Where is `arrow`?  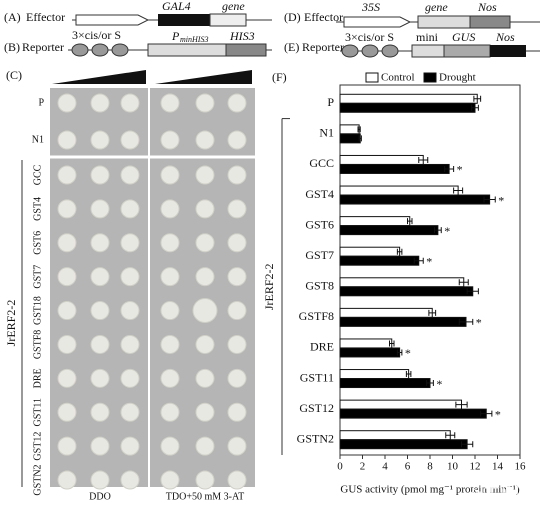 arrow is located at coordinates (112, 20).